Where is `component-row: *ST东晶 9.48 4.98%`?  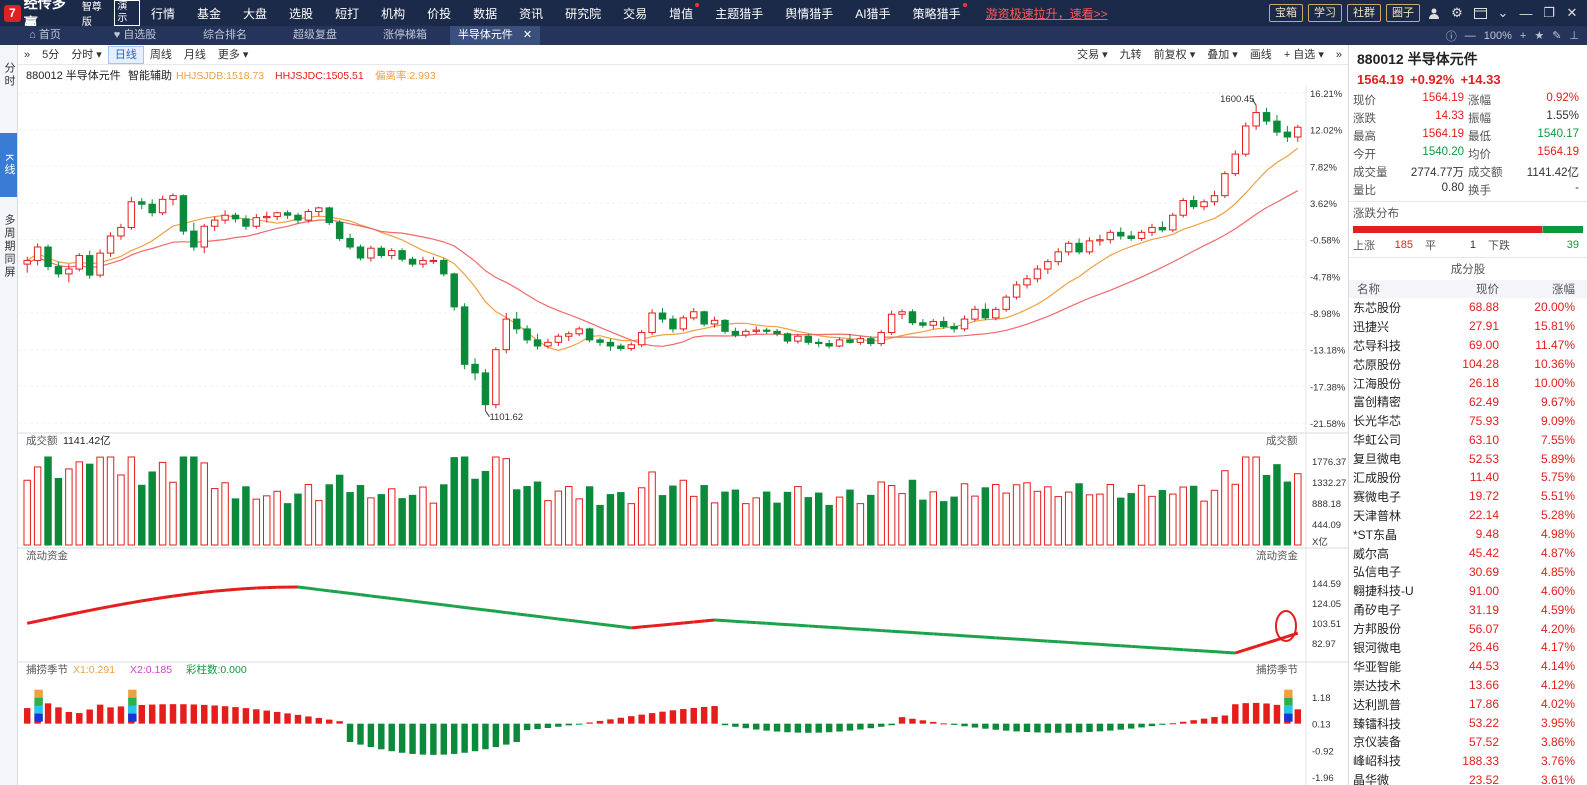
component-row: *ST东晶 9.48 4.98% is located at coordinates (1468, 534).